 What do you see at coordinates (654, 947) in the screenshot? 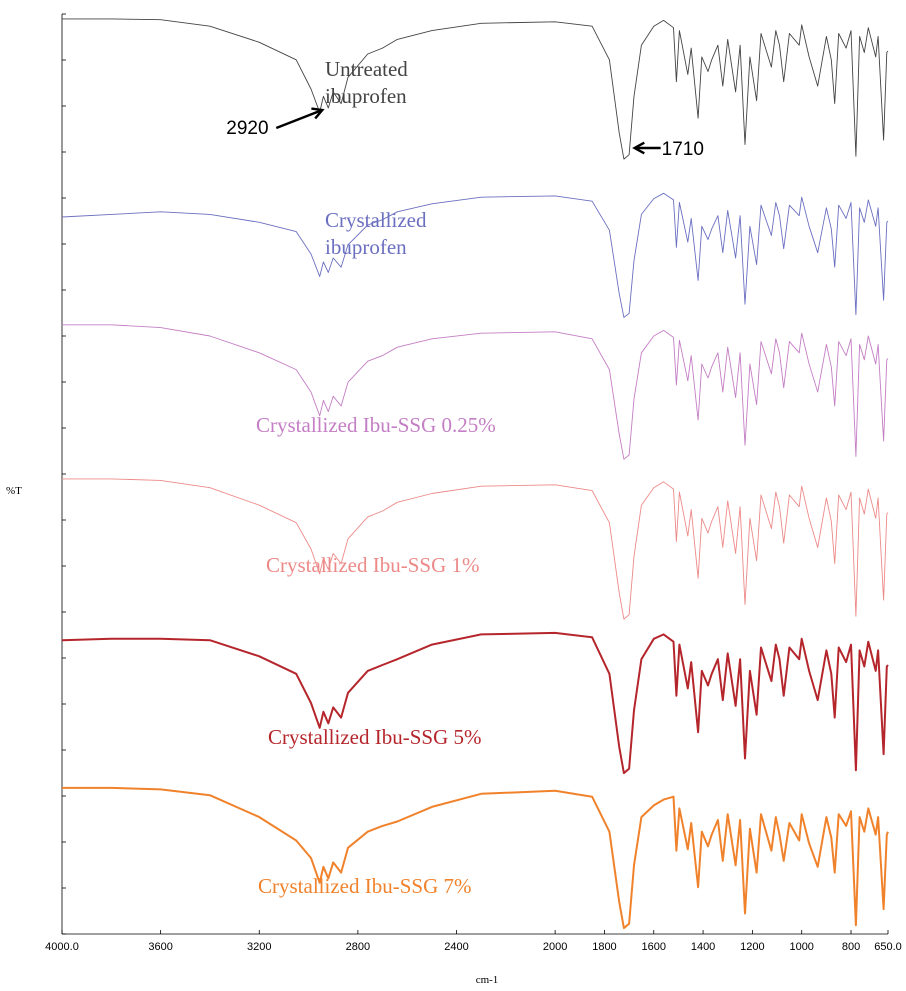
I see `x-tick-label: 1600` at bounding box center [654, 947].